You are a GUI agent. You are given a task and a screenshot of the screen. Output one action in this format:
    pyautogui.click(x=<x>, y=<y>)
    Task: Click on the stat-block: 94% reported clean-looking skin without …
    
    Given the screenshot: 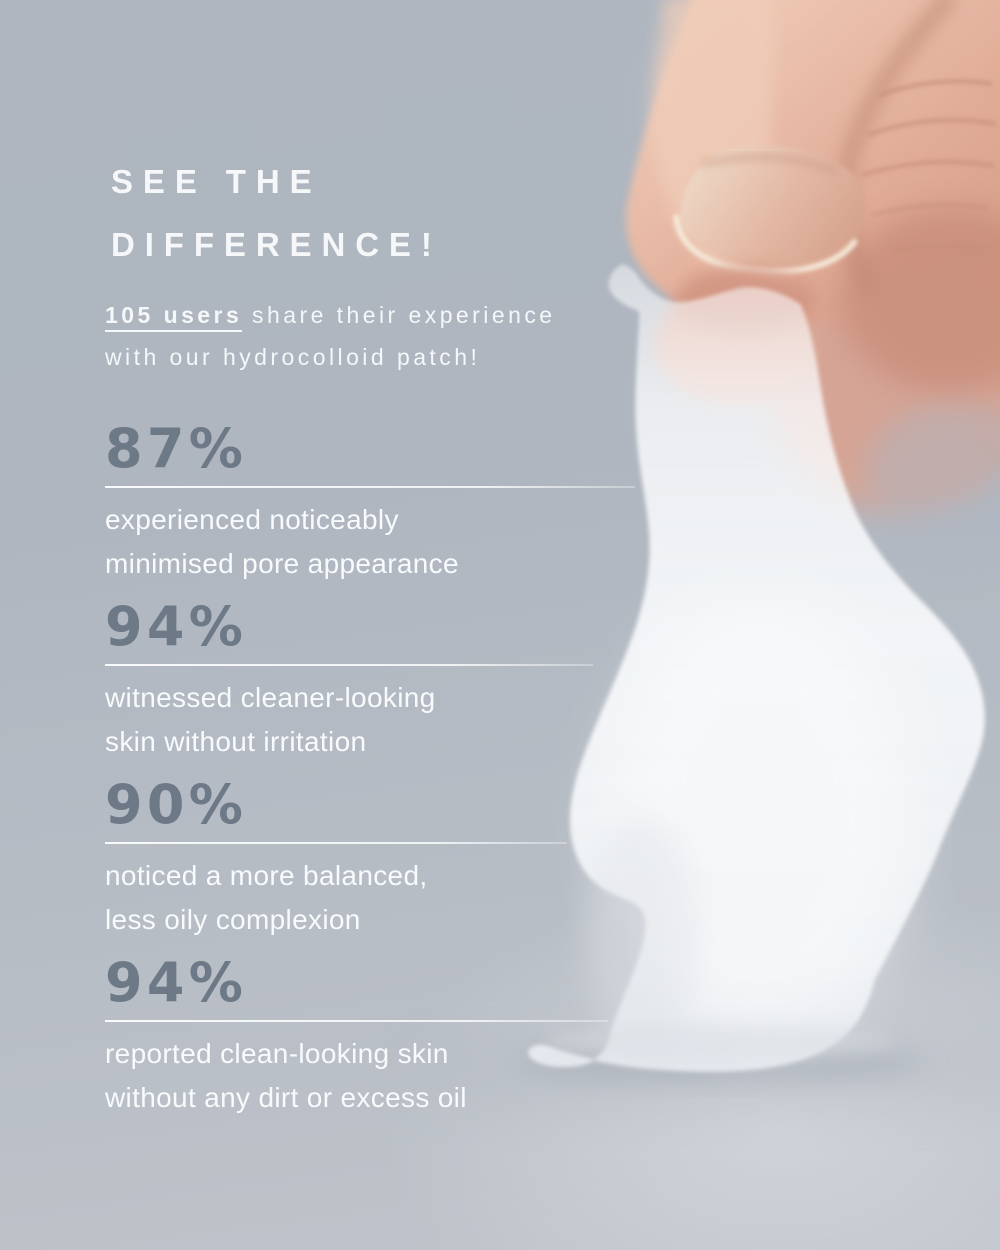 What is the action you would take?
    pyautogui.click(x=385, y=1037)
    